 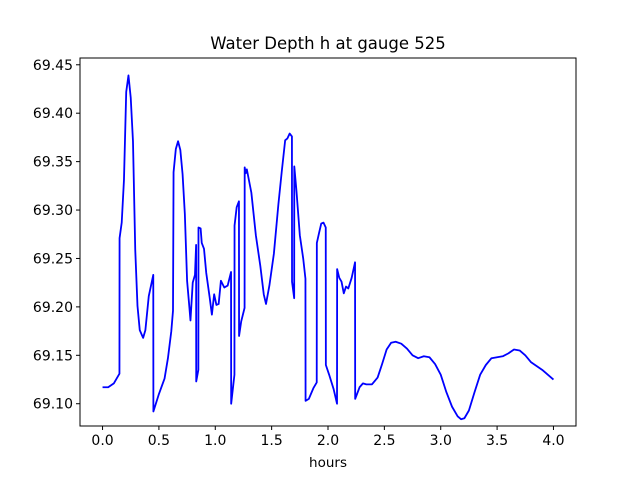 What do you see at coordinates (53, 259) in the screenshot?
I see `y-tick-label: 69.25` at bounding box center [53, 259].